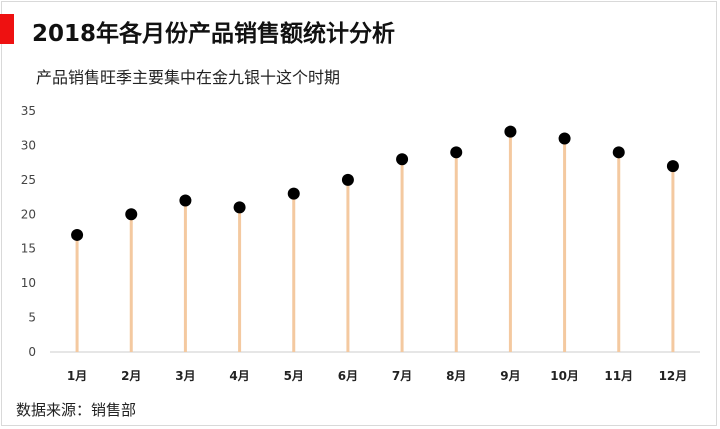 Image resolution: width=720 pixels, height=429 pixels. I want to click on x-tick-label: 4月, so click(239, 376).